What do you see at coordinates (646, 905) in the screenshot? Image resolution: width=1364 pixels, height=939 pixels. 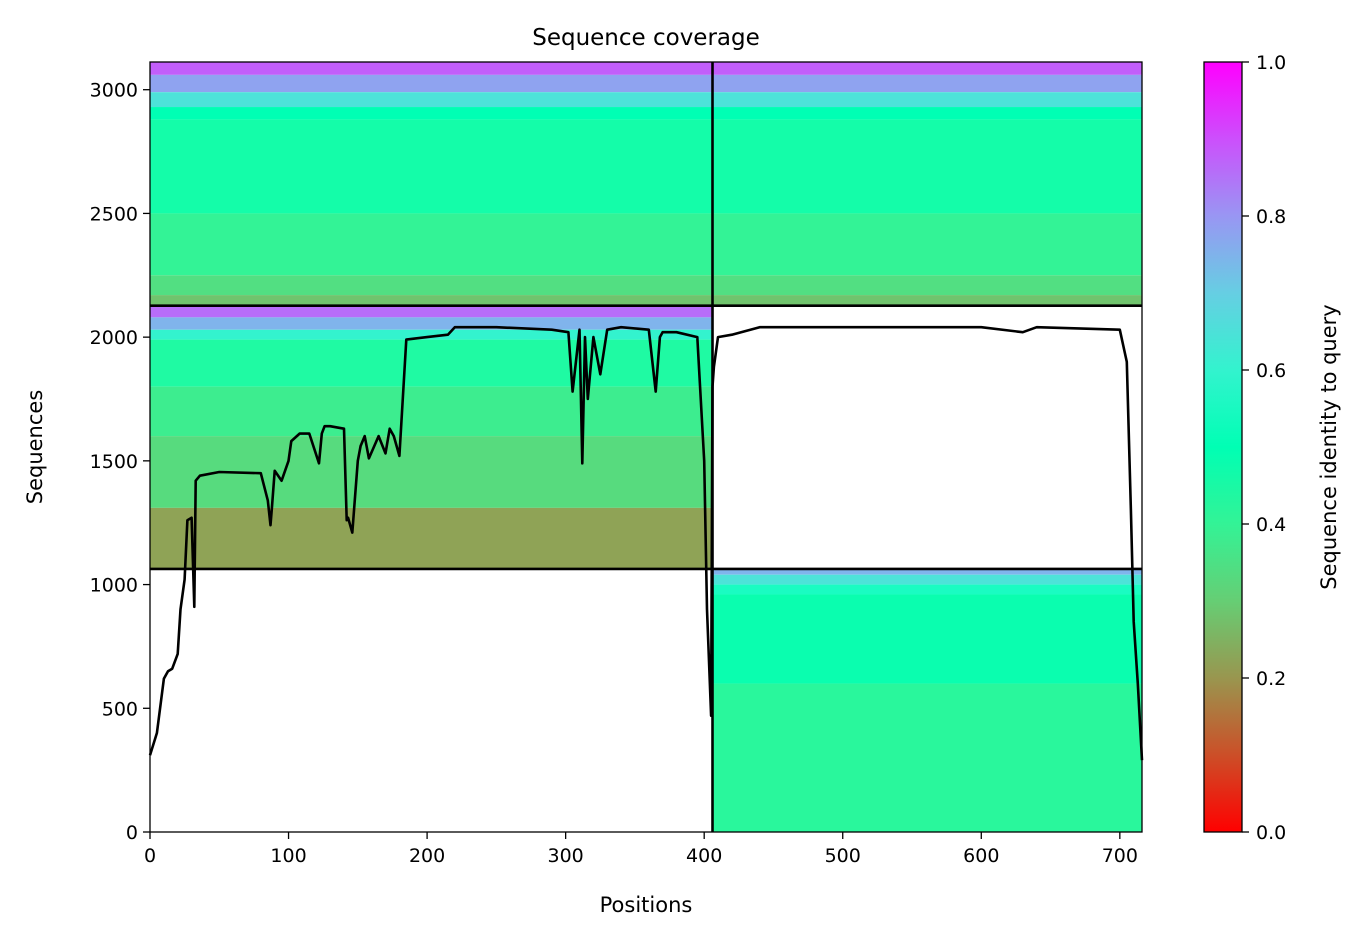 I see `x-axis-label: Positions` at bounding box center [646, 905].